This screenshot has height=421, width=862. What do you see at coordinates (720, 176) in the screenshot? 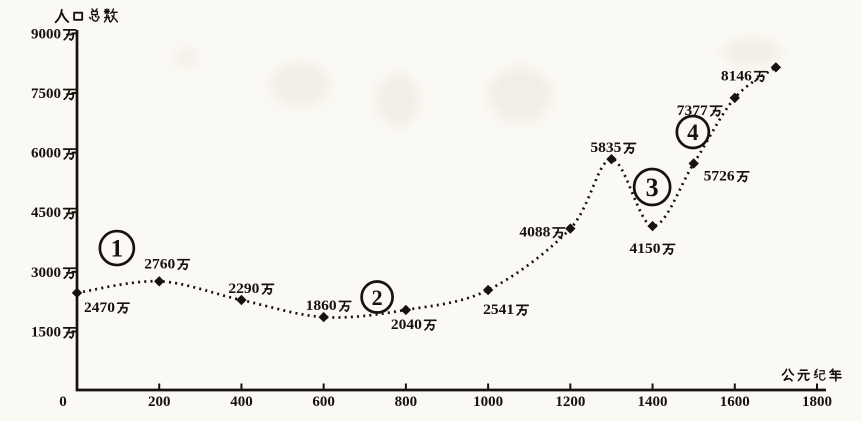
I see `point-value-label: 5726` at bounding box center [720, 176].